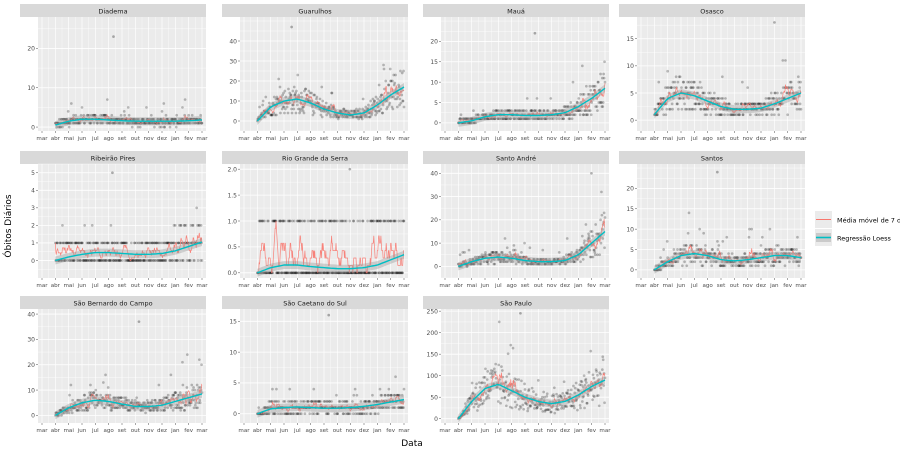 Image resolution: width=900 pixels, height=454 pixels. I want to click on y-tick-label: 200, so click(433, 333).